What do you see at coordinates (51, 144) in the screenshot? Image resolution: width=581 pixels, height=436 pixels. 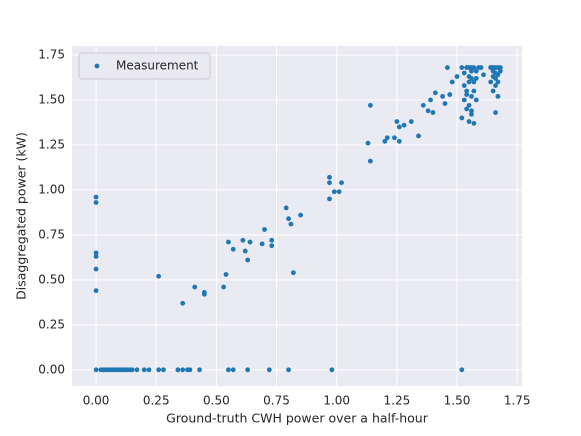 I see `y-tick-label: 1.25` at bounding box center [51, 144].